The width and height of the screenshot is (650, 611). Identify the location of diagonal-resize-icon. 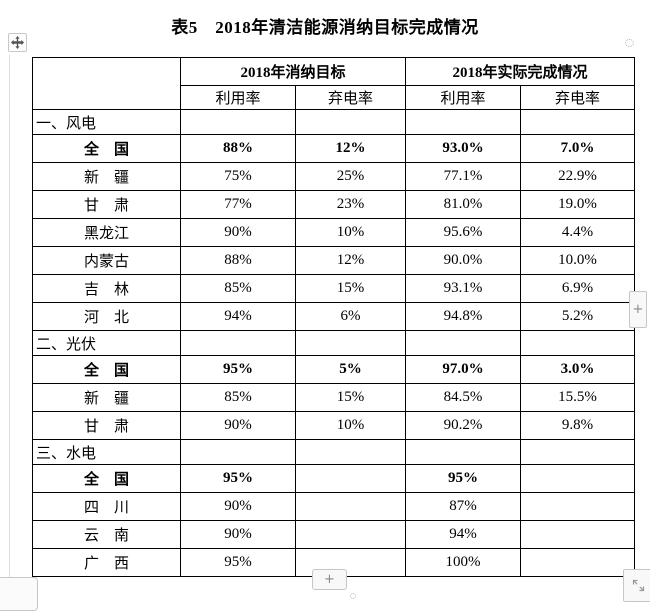
(638, 585).